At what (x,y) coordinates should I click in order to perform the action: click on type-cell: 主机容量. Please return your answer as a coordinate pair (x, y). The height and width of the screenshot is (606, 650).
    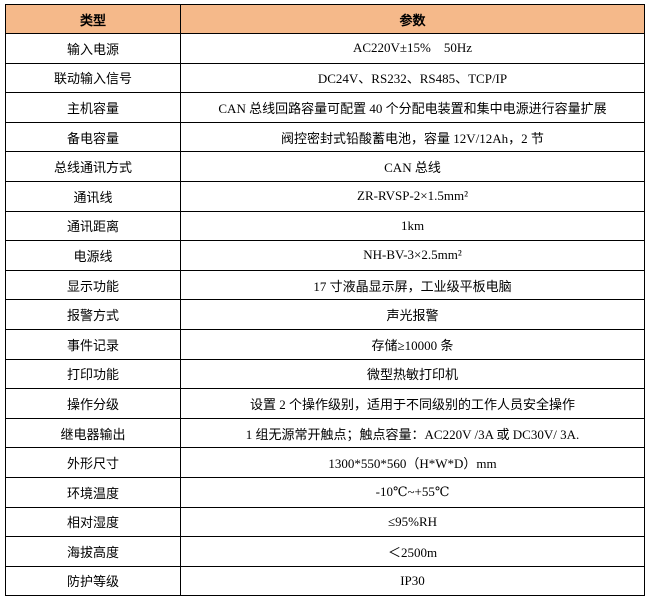
    Looking at the image, I should click on (93, 107).